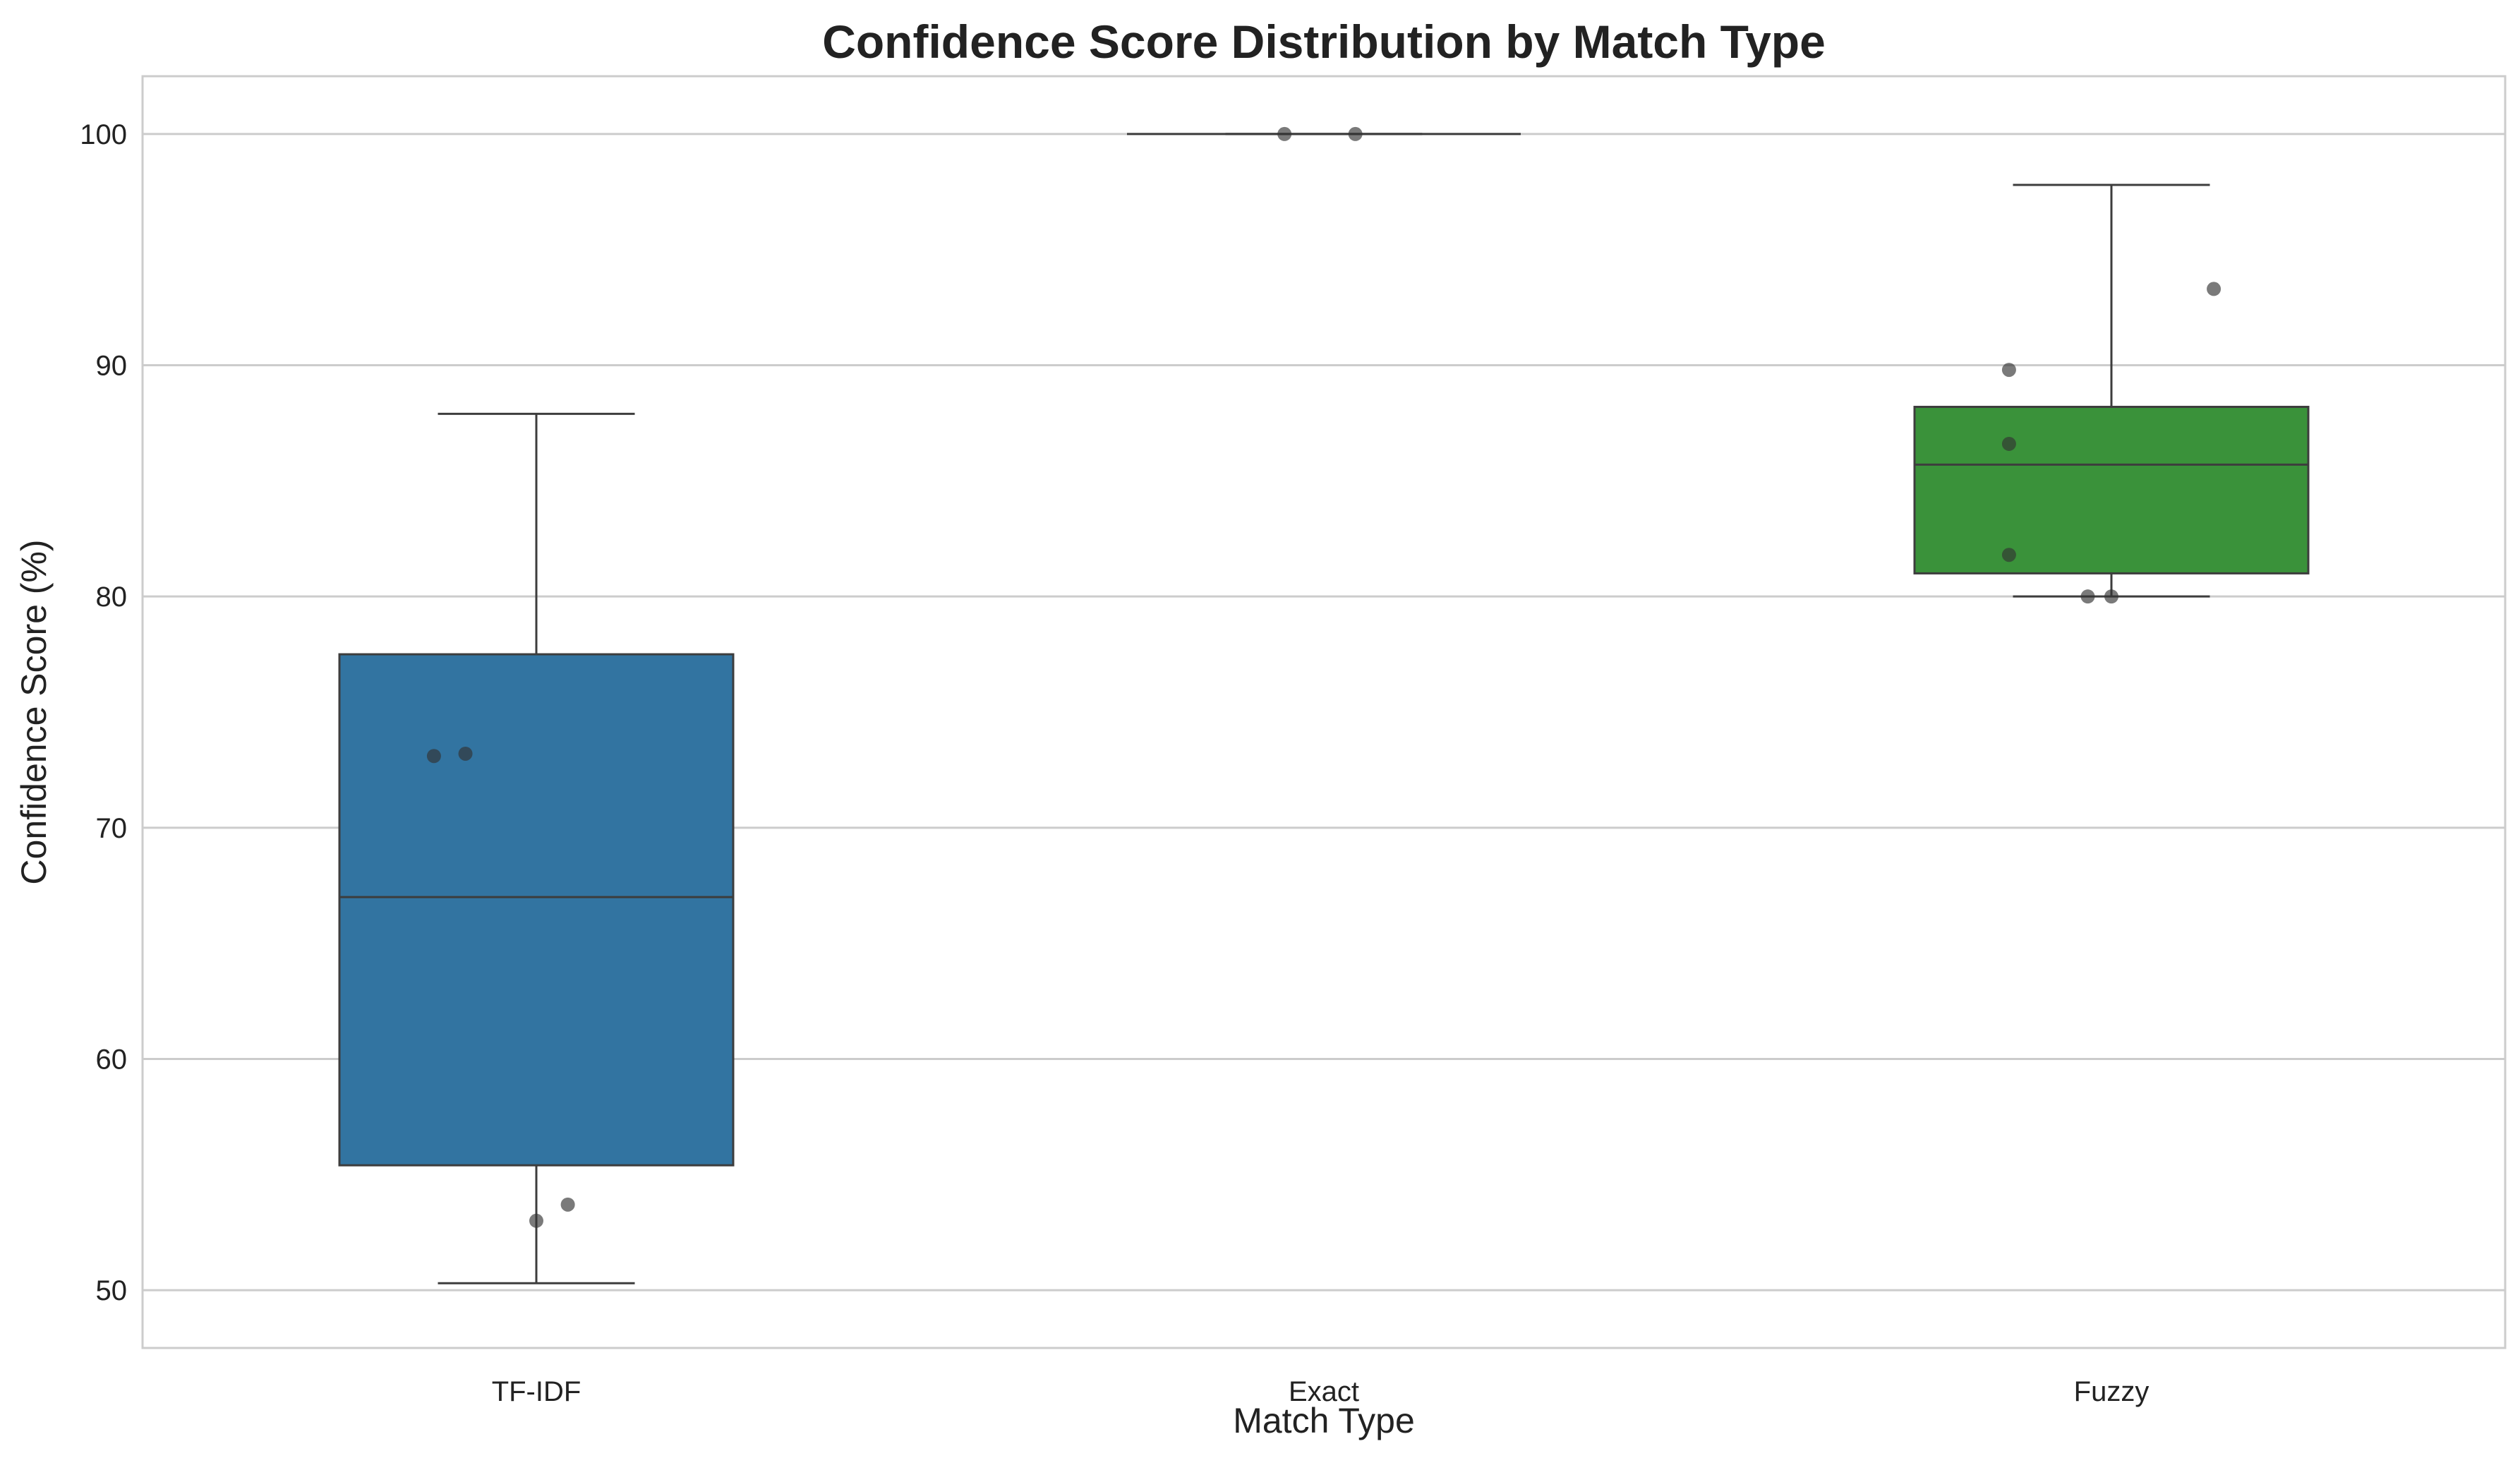  I want to click on box-tf-idf, so click(536, 910).